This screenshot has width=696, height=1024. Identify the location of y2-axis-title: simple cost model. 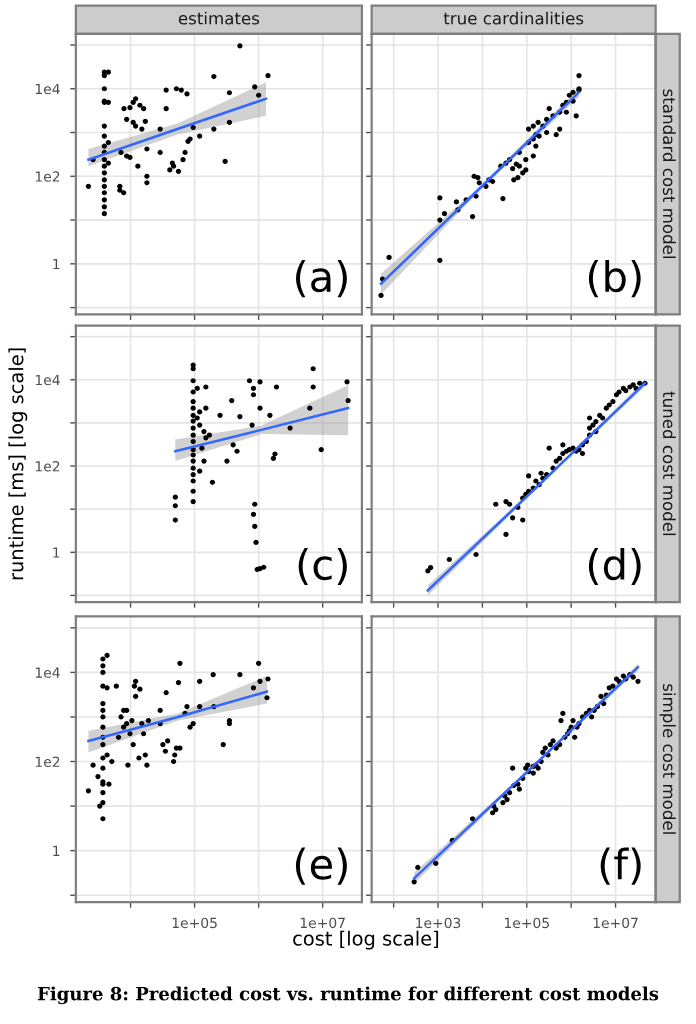
(667, 759).